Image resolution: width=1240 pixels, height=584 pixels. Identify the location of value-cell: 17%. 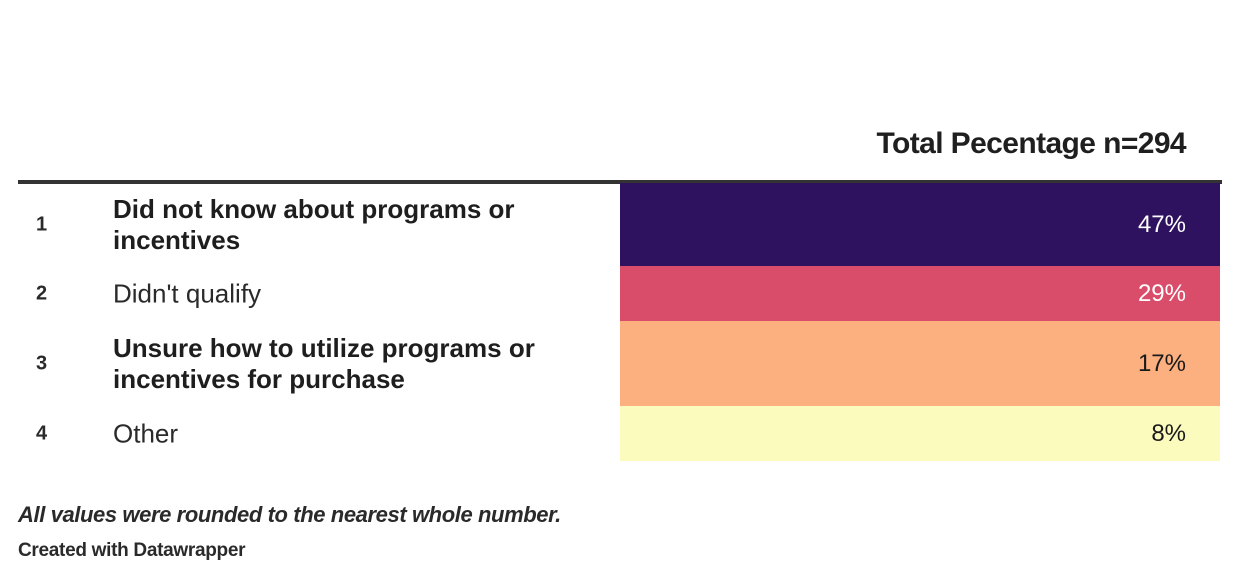
(920, 363).